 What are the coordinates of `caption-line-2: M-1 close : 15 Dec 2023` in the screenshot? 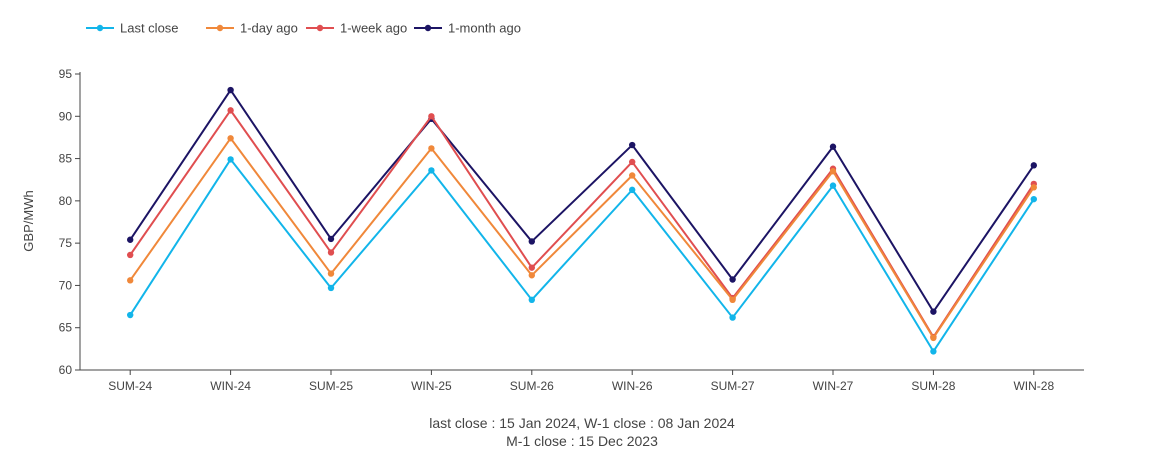 It's located at (582, 441).